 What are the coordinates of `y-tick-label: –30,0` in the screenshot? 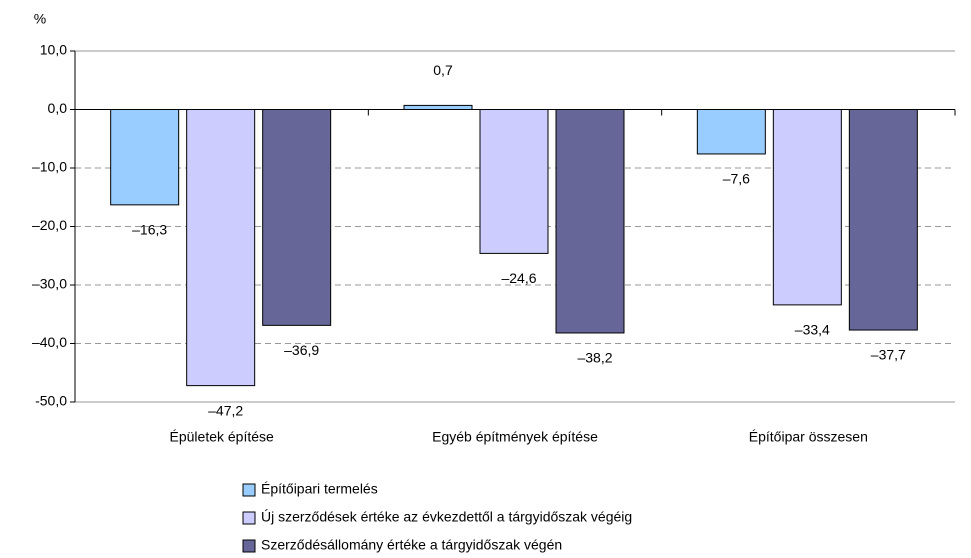 It's located at (49, 284).